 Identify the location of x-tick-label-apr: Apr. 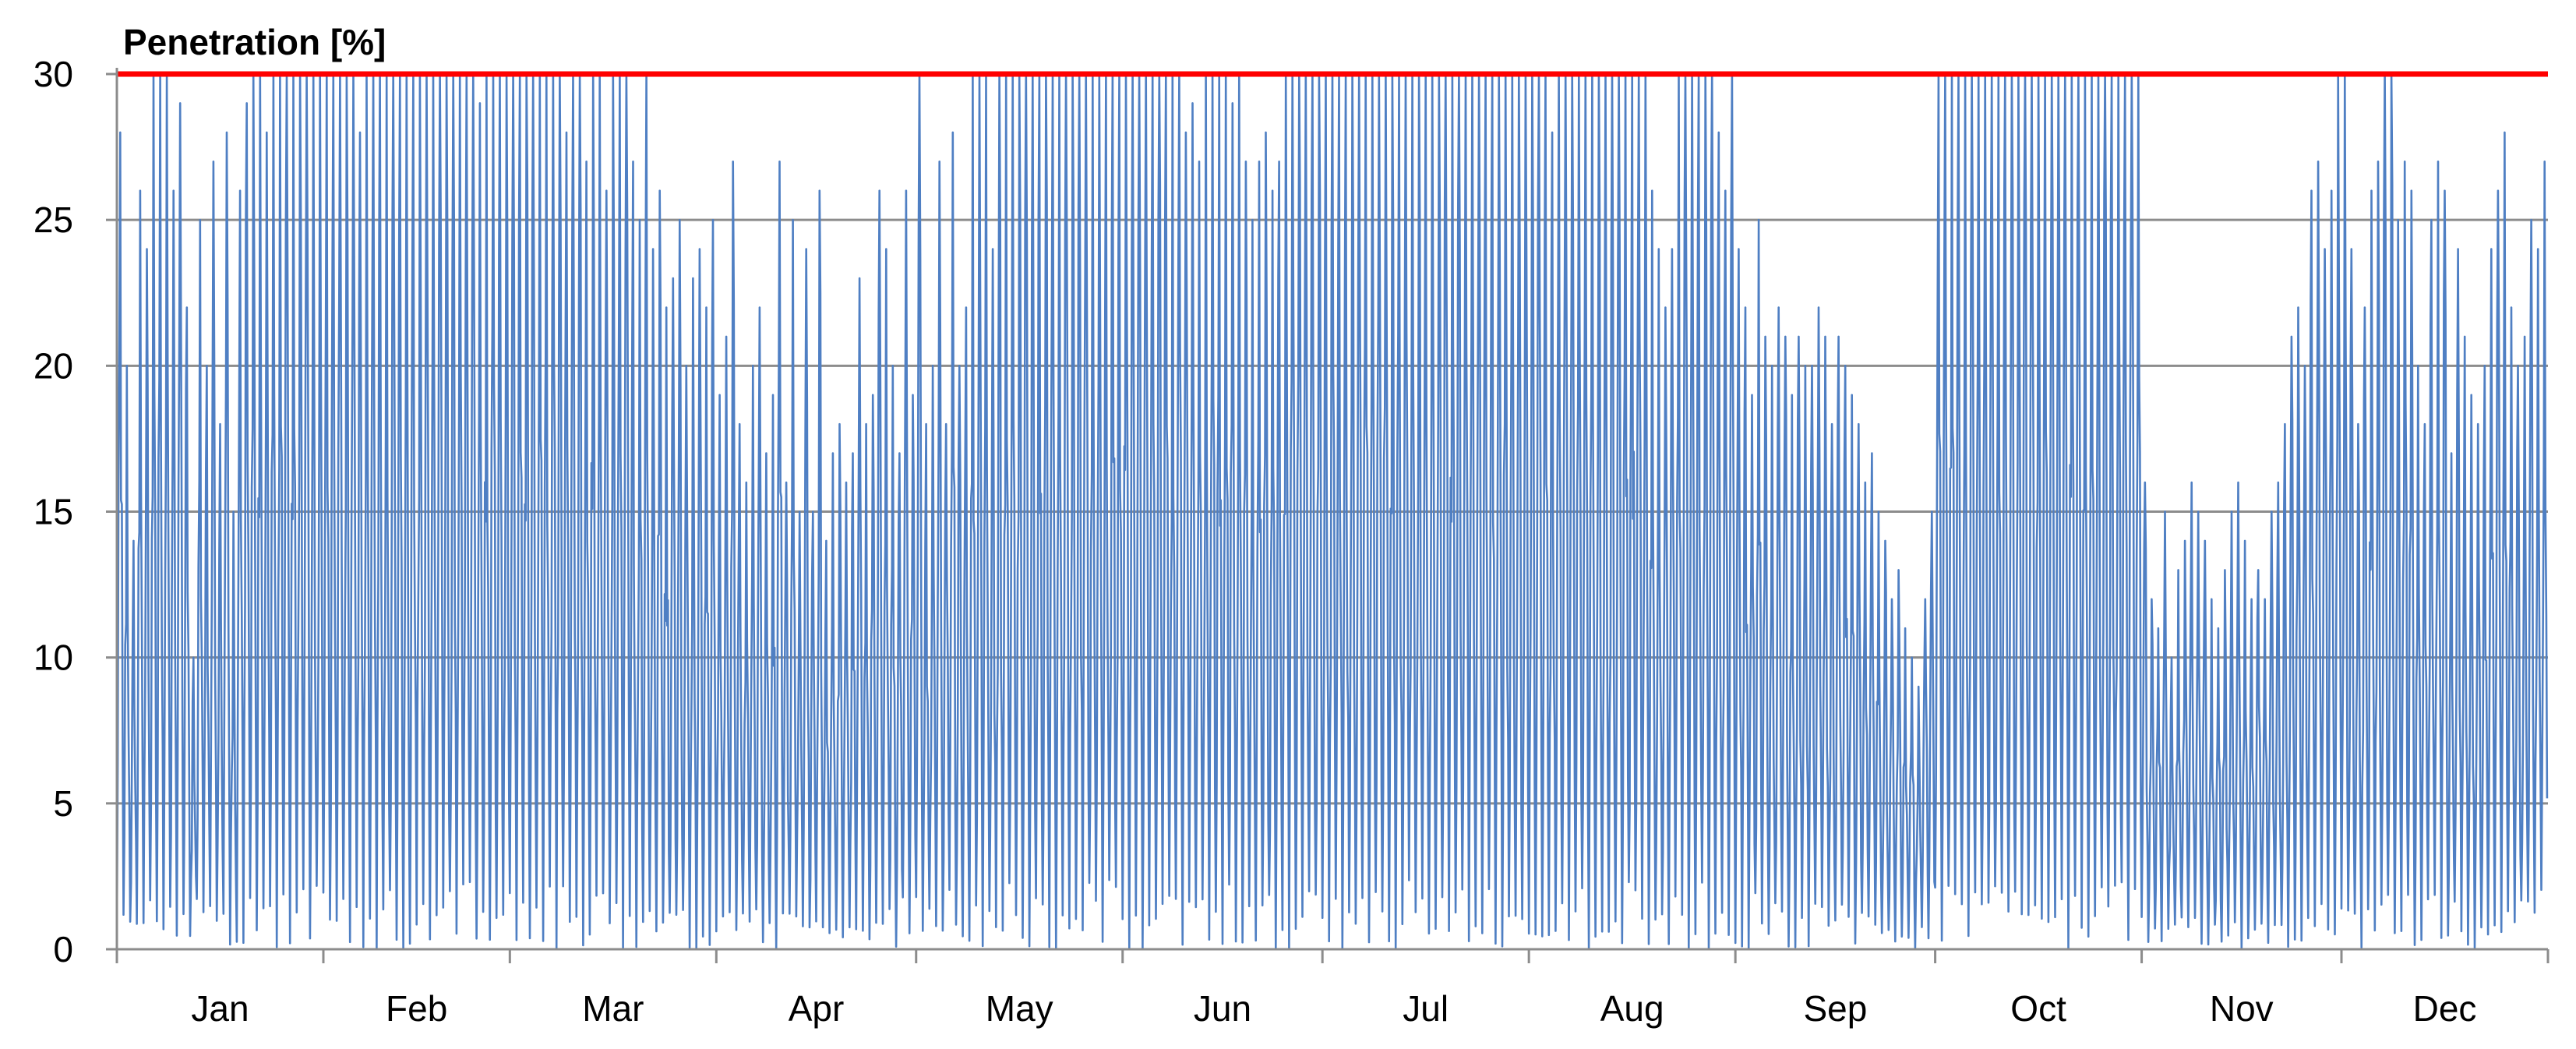
(817, 1008).